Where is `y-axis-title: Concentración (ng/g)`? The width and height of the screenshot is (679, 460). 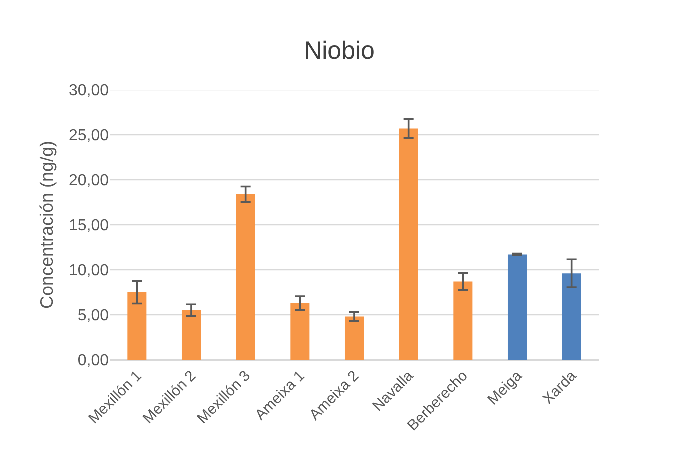
y-axis-title: Concentración (ng/g) is located at coordinates (47, 225).